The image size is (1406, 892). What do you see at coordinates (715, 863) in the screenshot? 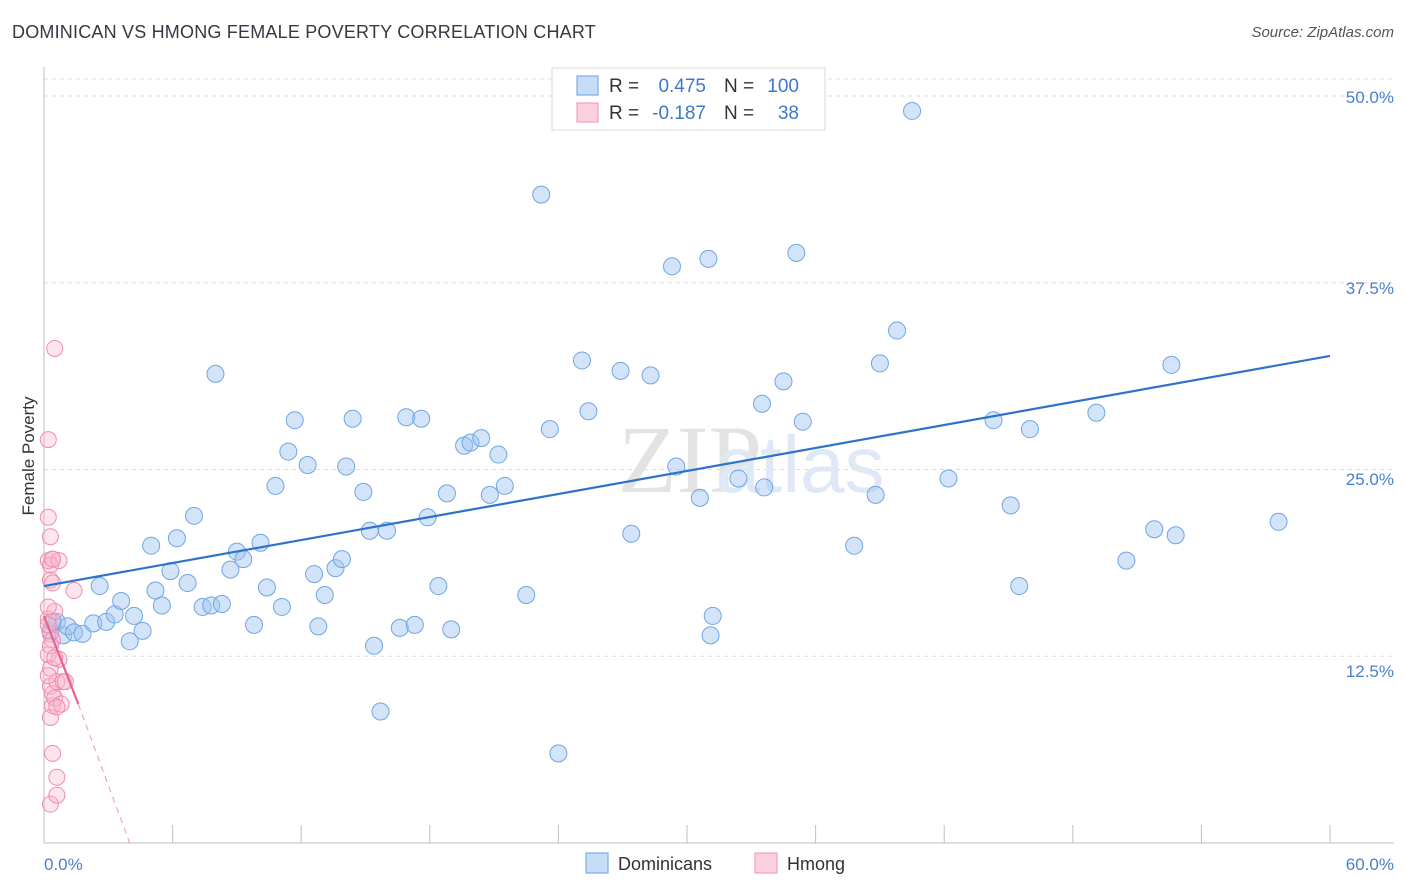
I see `series-legend: Dominicans Hmong` at bounding box center [715, 863].